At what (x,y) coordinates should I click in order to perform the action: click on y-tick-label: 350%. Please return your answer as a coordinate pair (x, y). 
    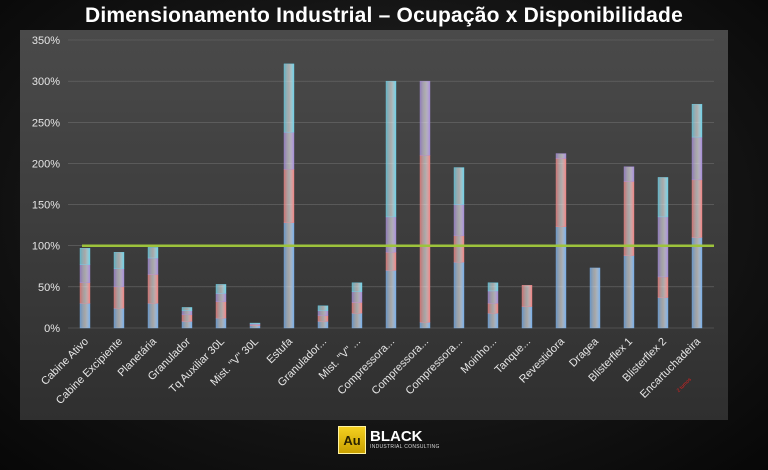
    Looking at the image, I should click on (46, 41).